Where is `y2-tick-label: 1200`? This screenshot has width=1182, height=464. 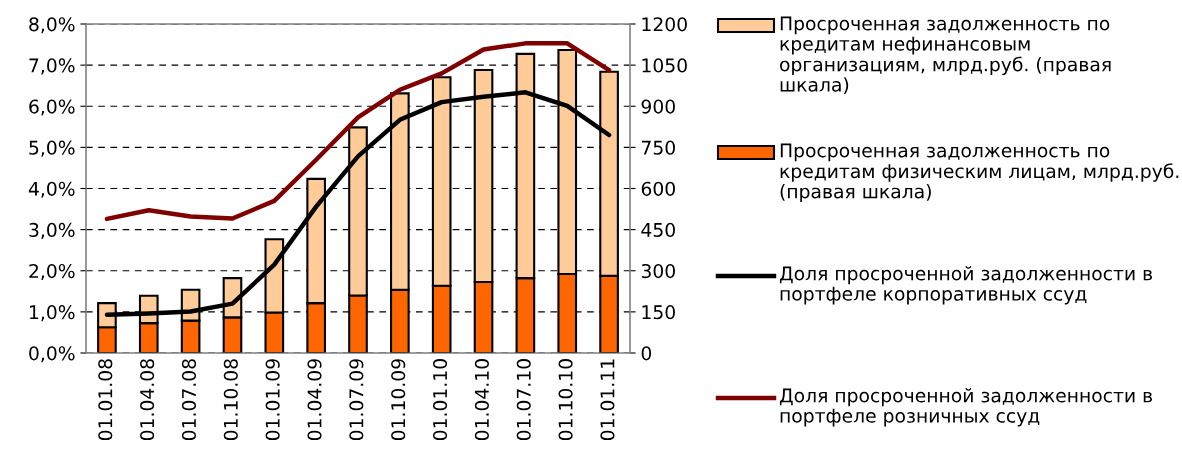
y2-tick-label: 1200 is located at coordinates (664, 24).